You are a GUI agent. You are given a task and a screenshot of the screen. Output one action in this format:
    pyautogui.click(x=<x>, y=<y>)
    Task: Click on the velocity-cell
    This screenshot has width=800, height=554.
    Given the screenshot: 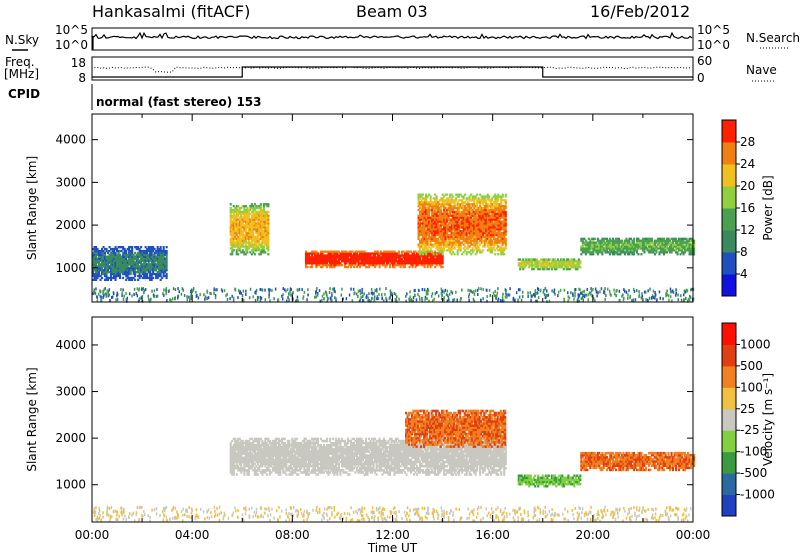 What is the action you would take?
    pyautogui.click(x=236, y=447)
    